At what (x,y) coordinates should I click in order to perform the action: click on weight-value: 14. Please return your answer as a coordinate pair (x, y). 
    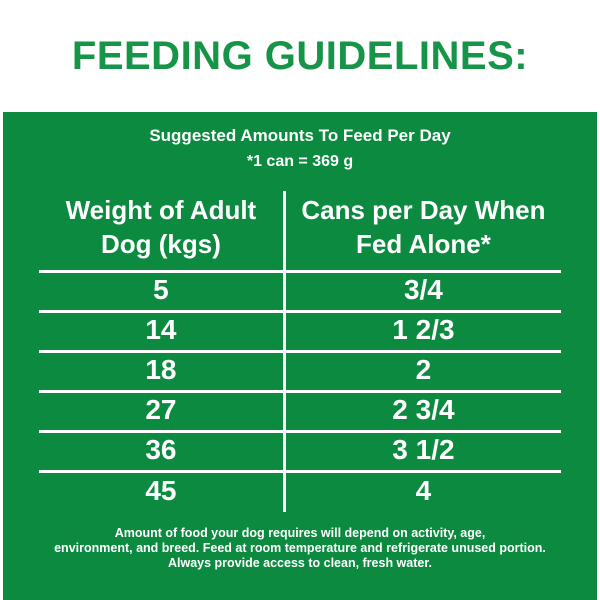
    Looking at the image, I should click on (162, 331).